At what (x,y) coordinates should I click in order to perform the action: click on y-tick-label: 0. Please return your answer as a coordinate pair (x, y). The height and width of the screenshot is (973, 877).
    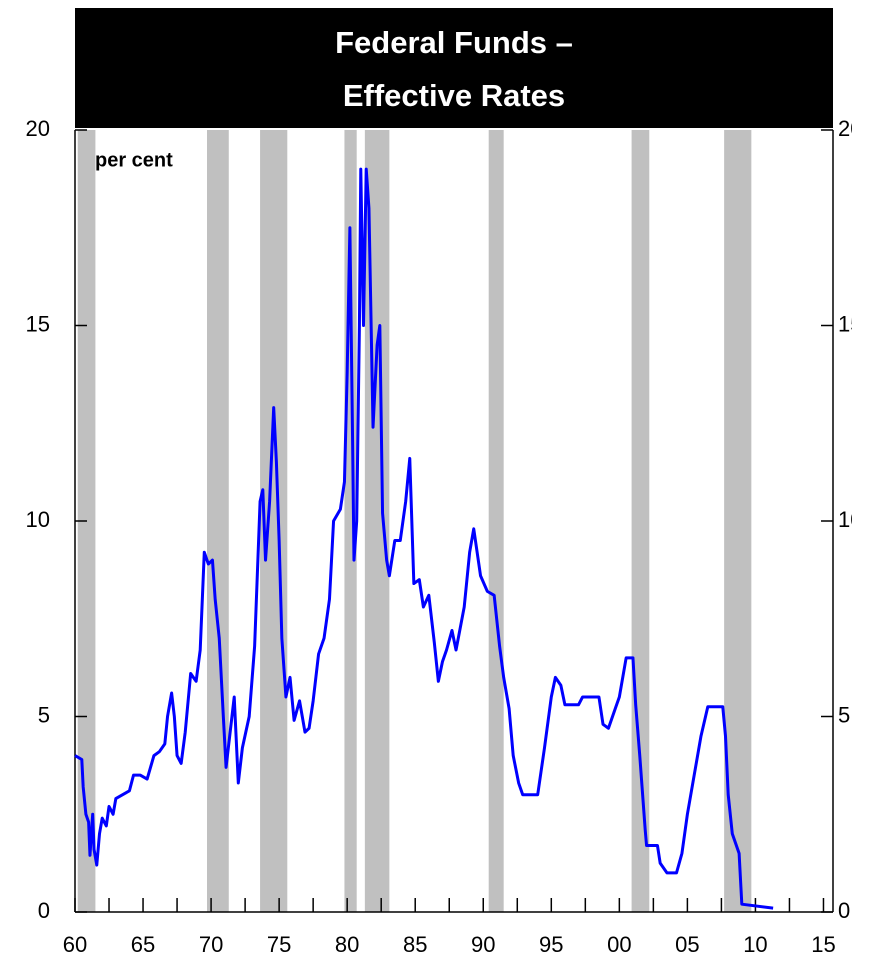
    Looking at the image, I should click on (44, 910).